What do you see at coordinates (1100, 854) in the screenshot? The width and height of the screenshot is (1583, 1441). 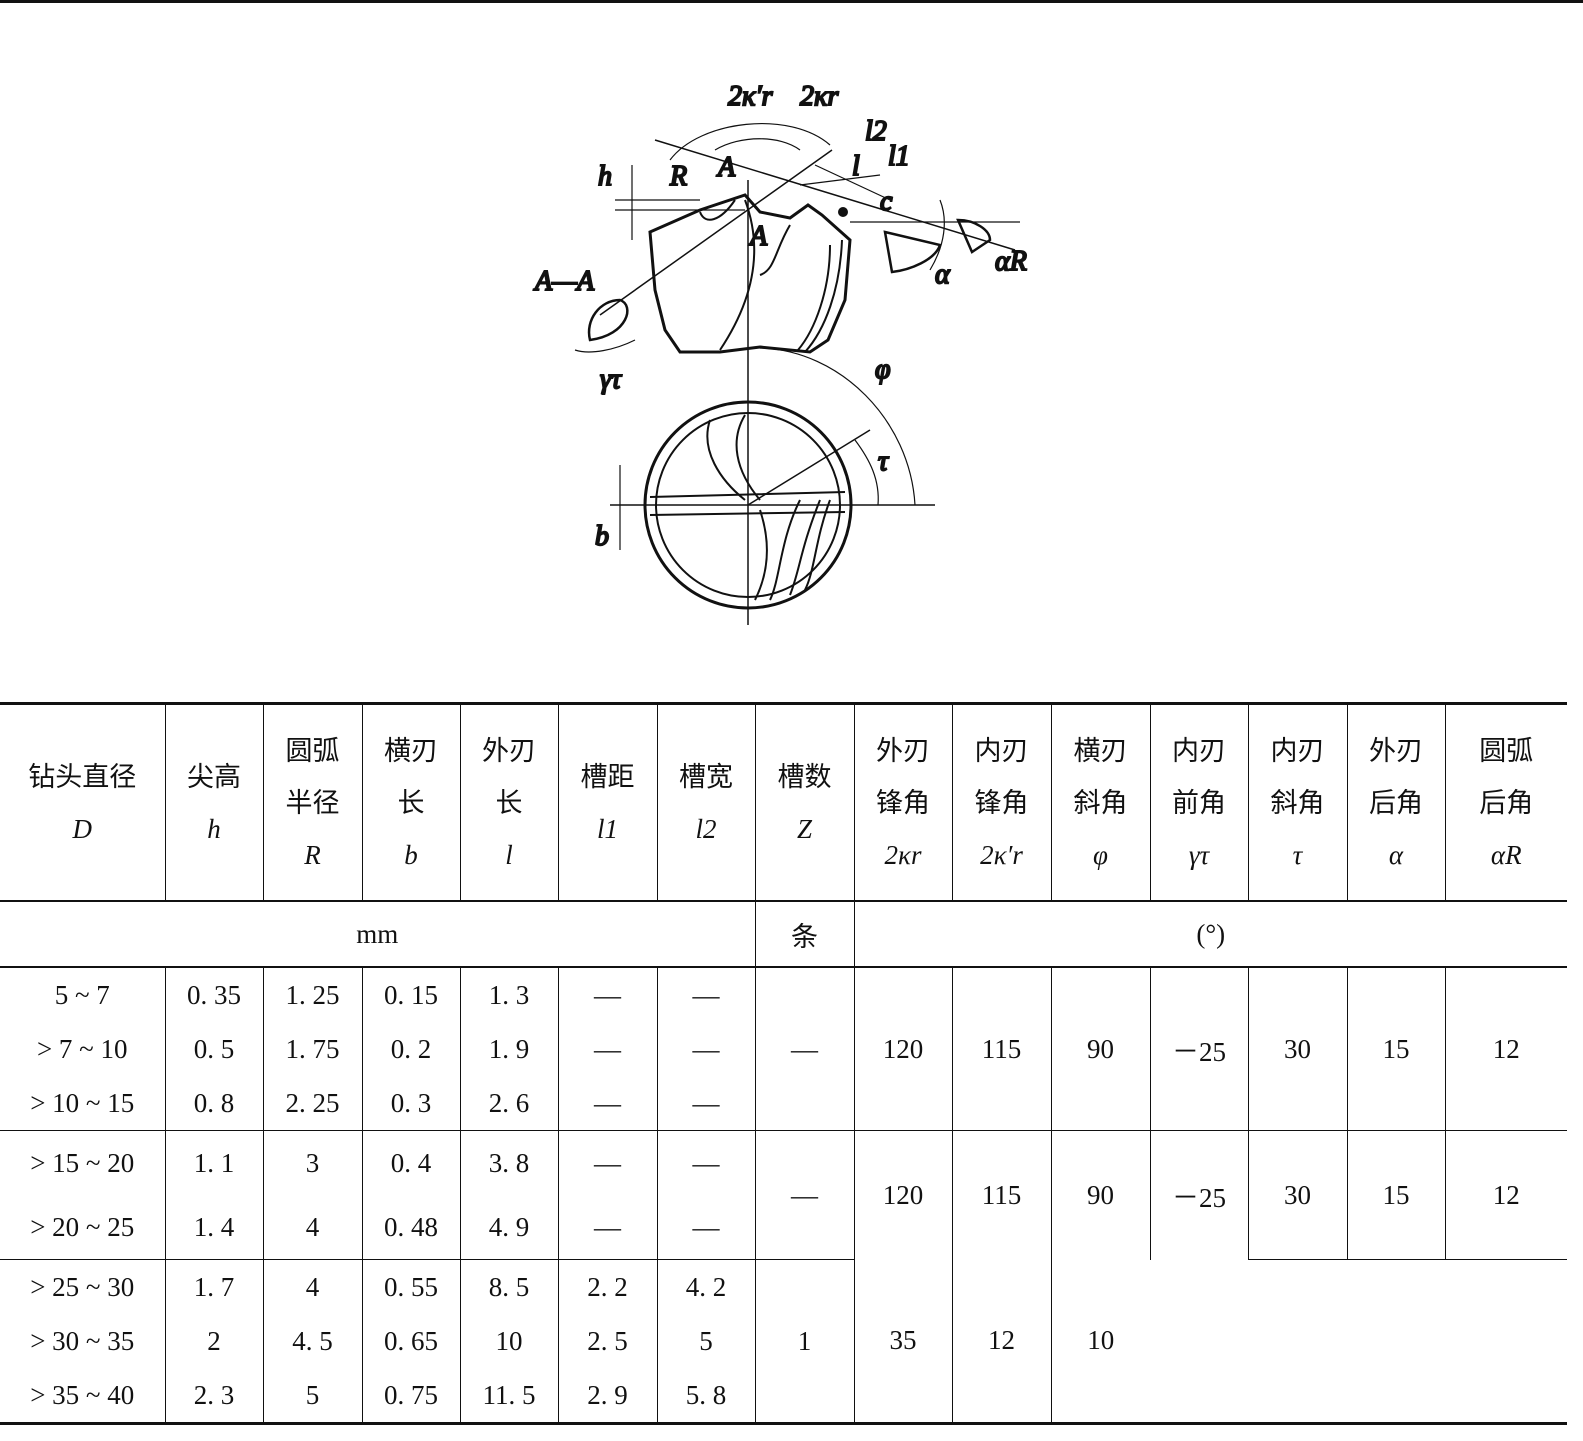 I see `header-symbol: φ` at bounding box center [1100, 854].